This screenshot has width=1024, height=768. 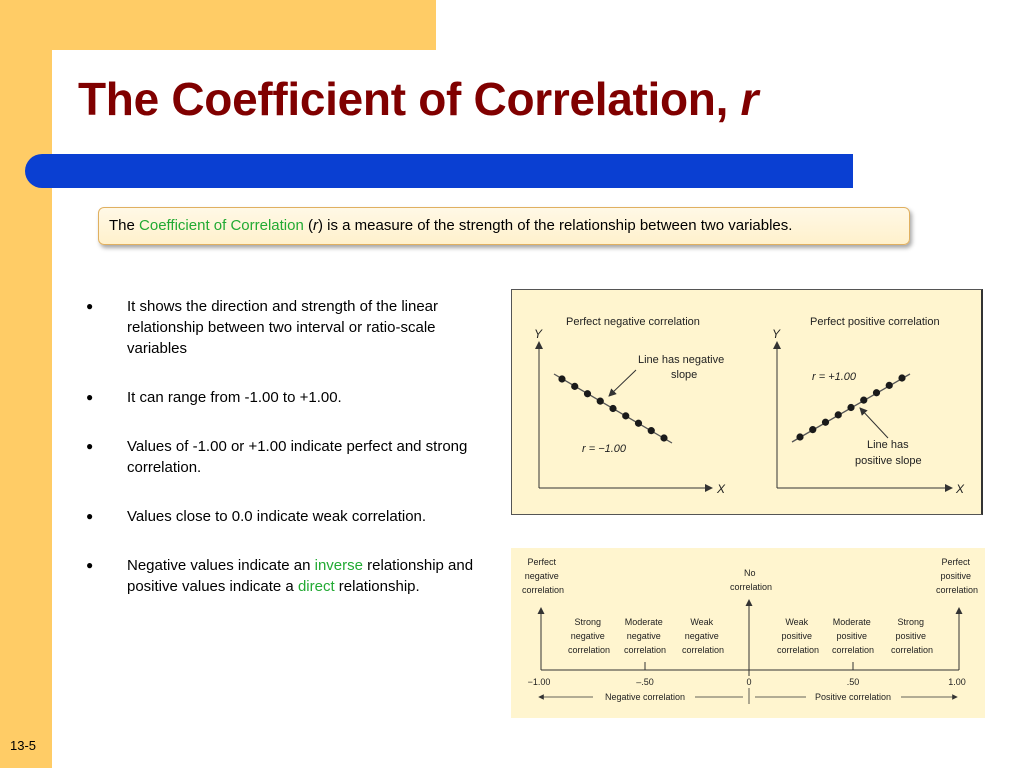 I want to click on tick-label: 0, so click(x=748, y=682).